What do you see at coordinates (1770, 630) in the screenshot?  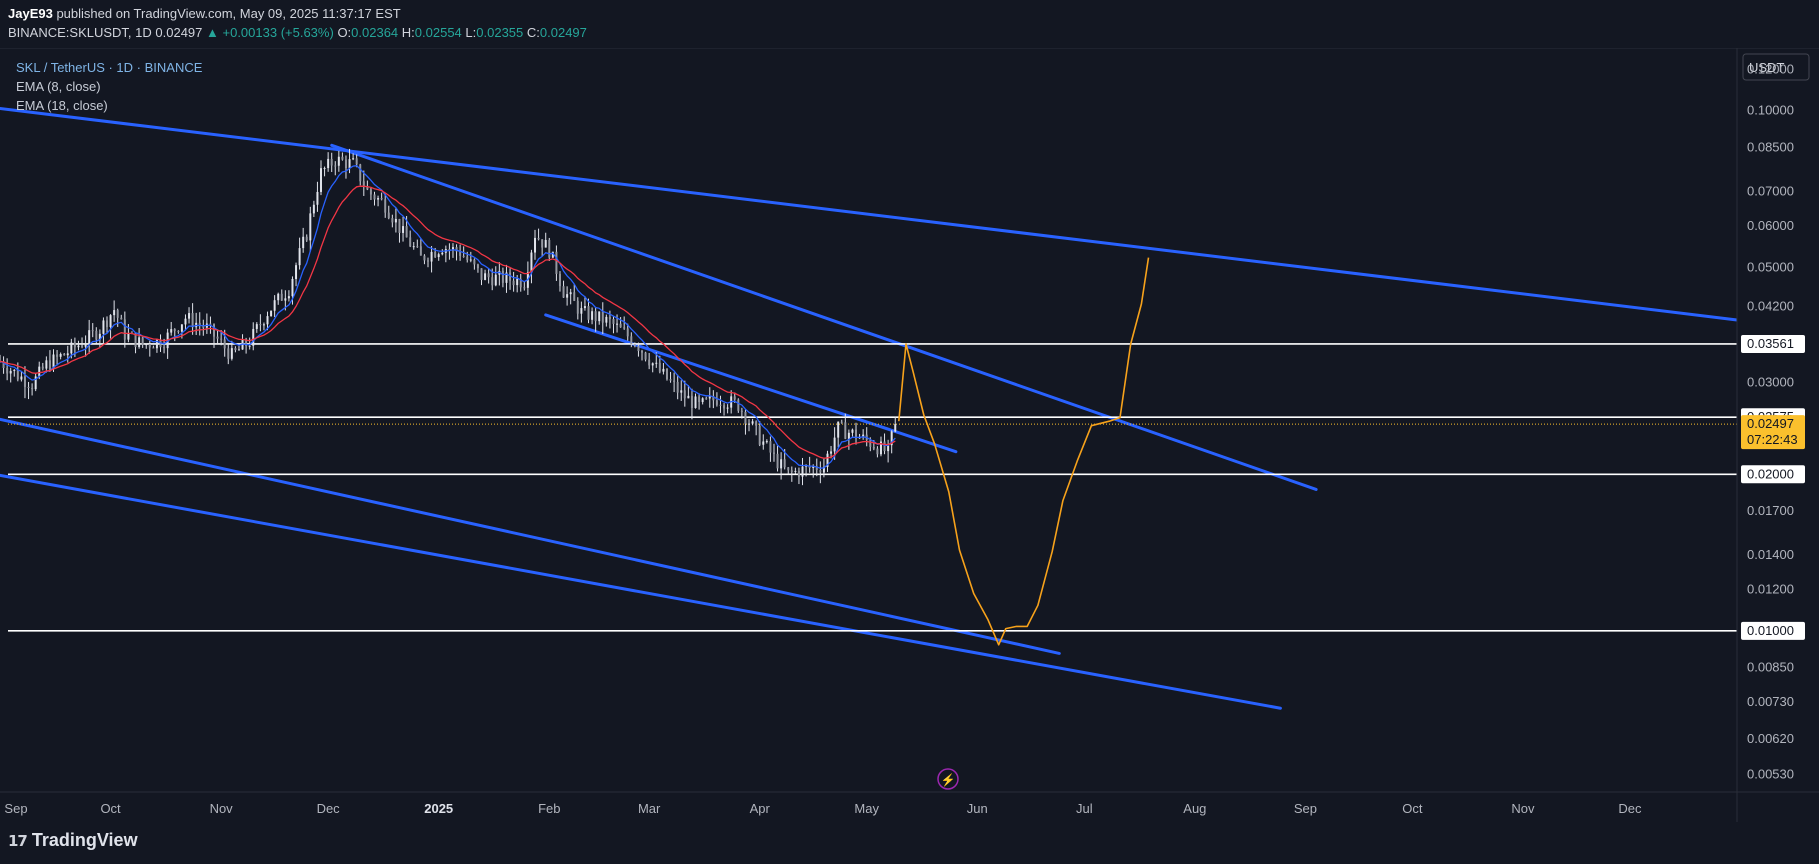 I see `level-label: 0.01000` at bounding box center [1770, 630].